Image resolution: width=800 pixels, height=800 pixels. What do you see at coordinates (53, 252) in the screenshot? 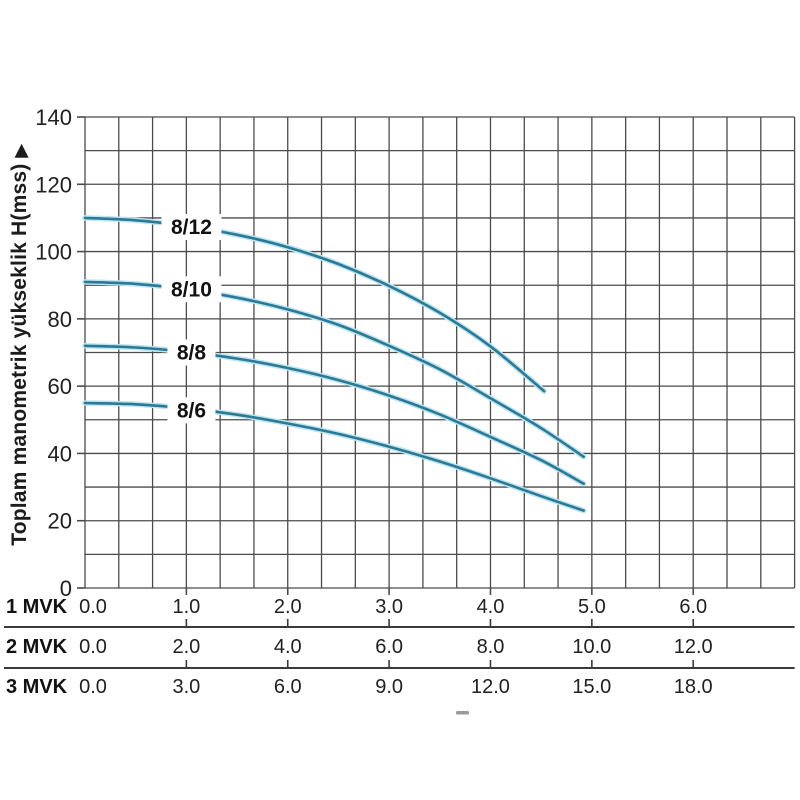
I see `y-tick-label: 100` at bounding box center [53, 252].